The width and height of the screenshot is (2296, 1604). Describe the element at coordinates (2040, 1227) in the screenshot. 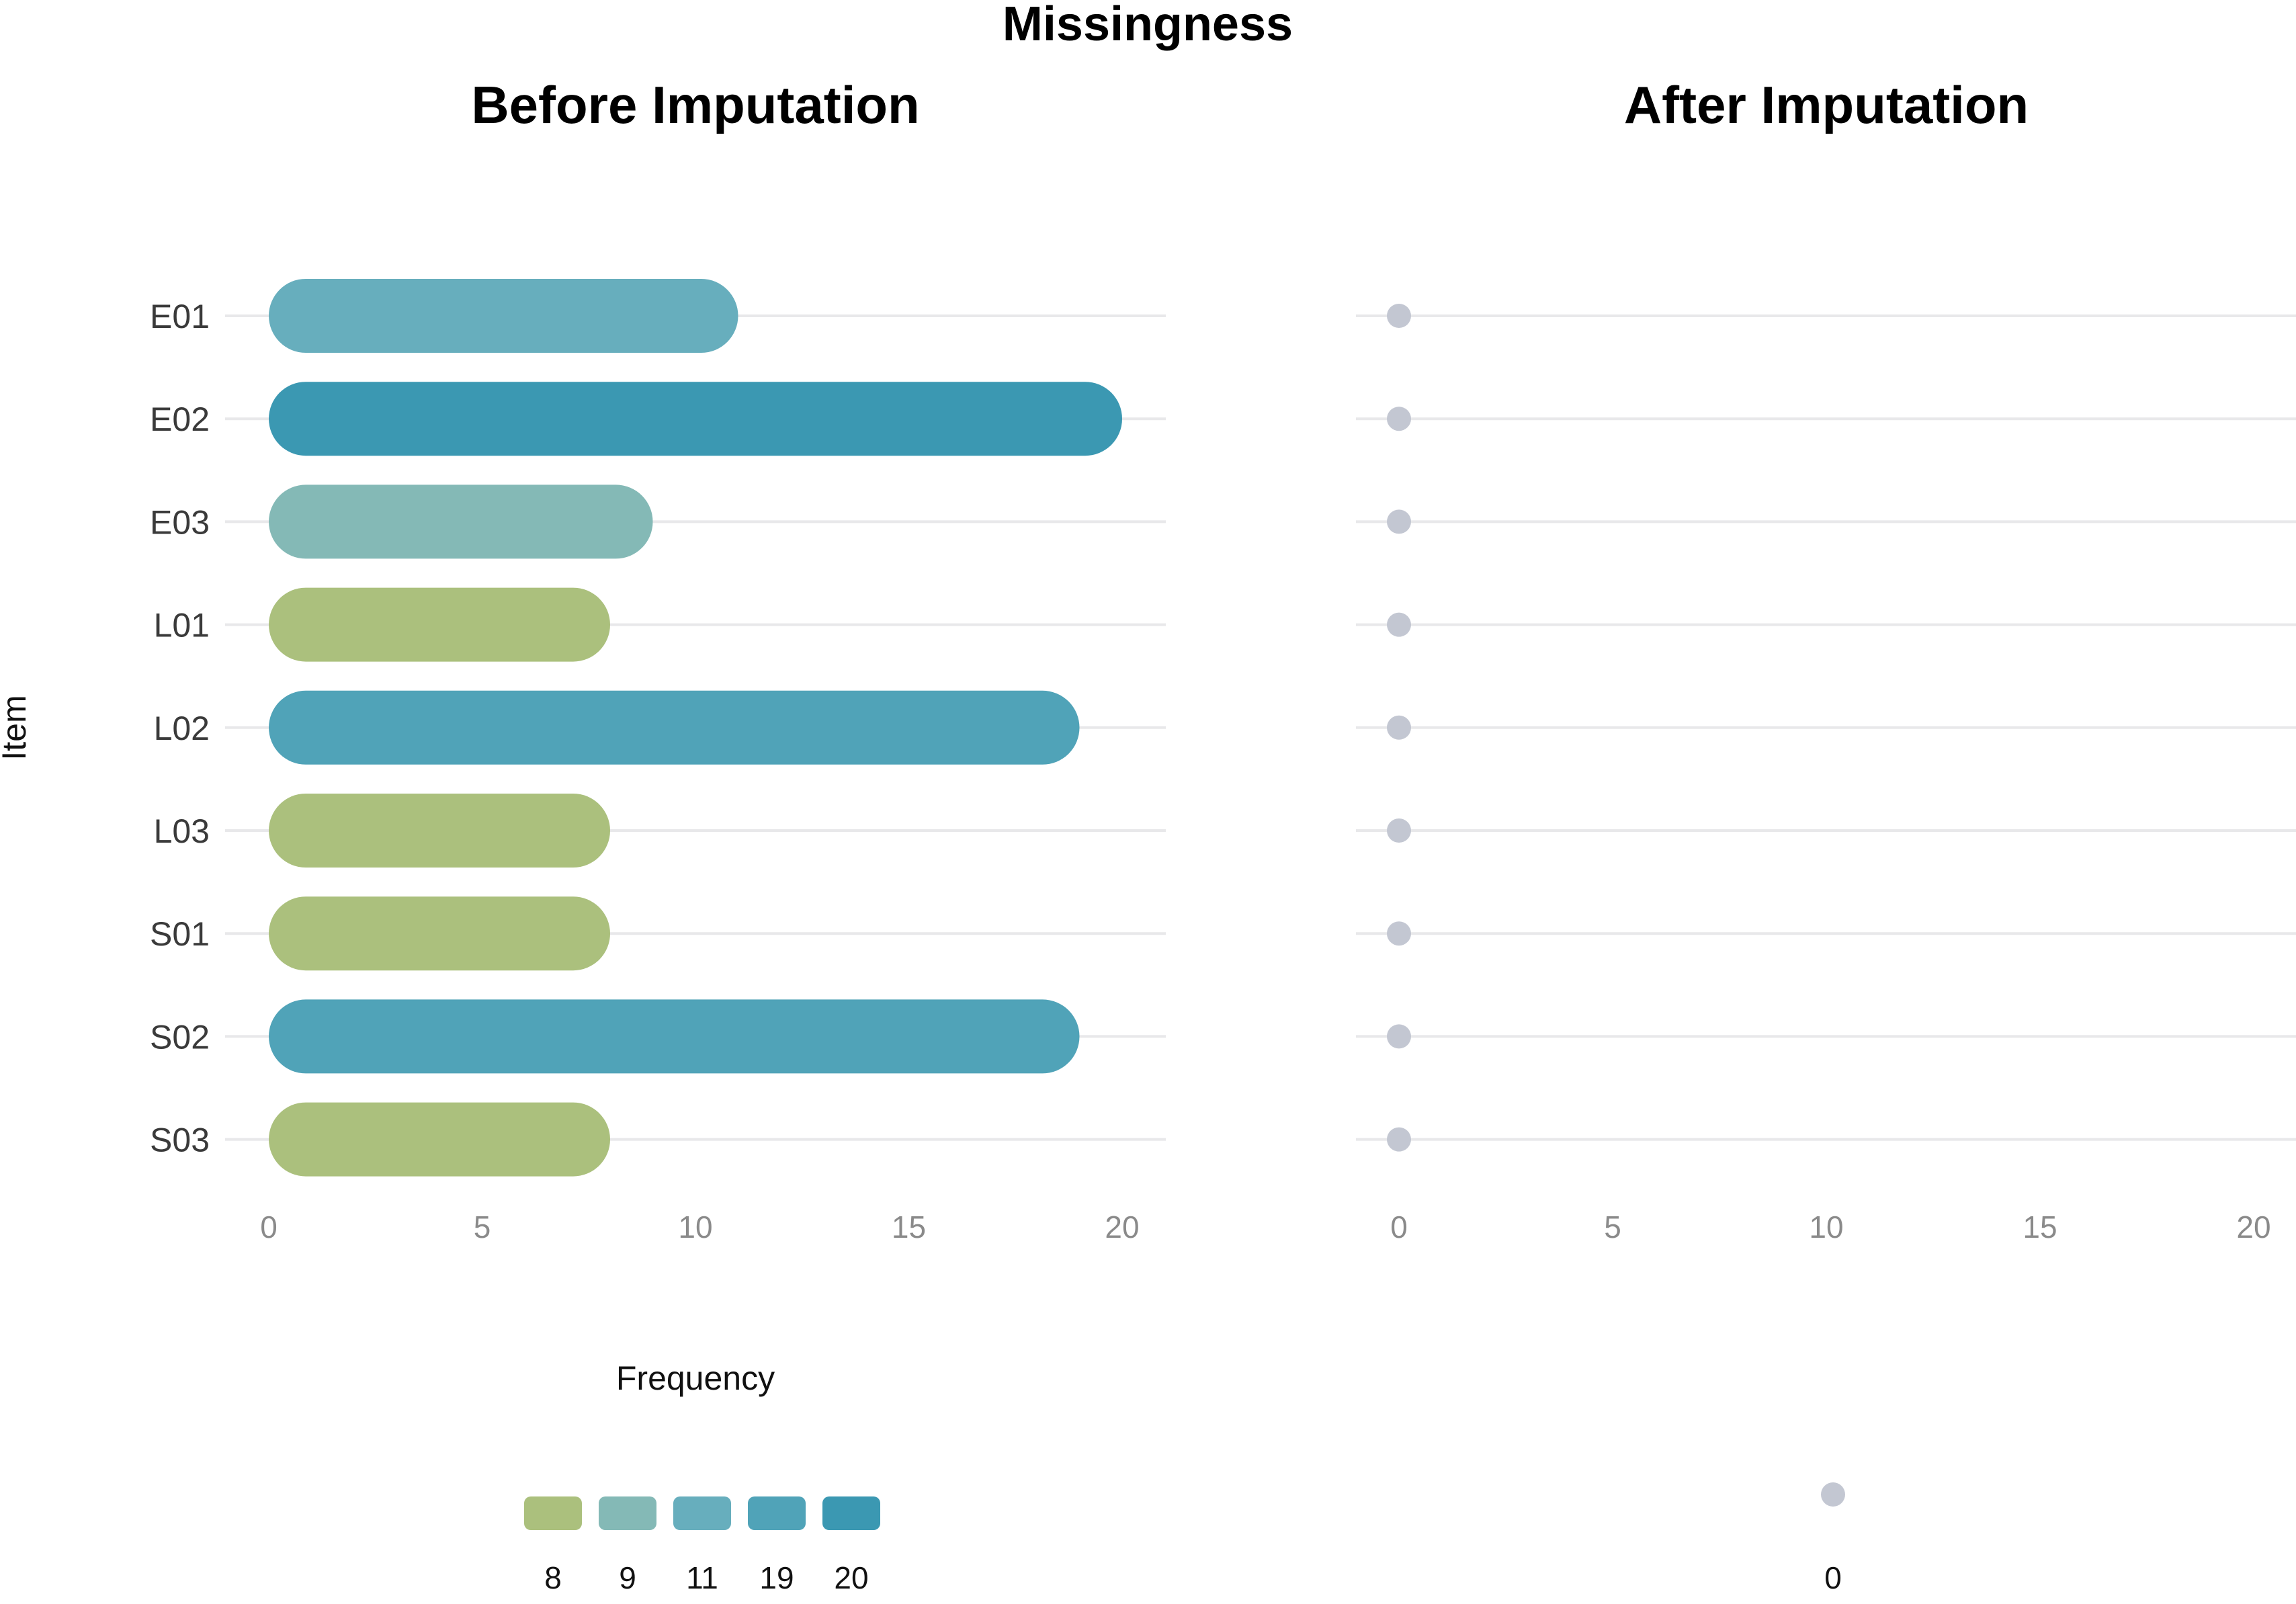

I see `x-tick-label-1-15: 15` at that location.